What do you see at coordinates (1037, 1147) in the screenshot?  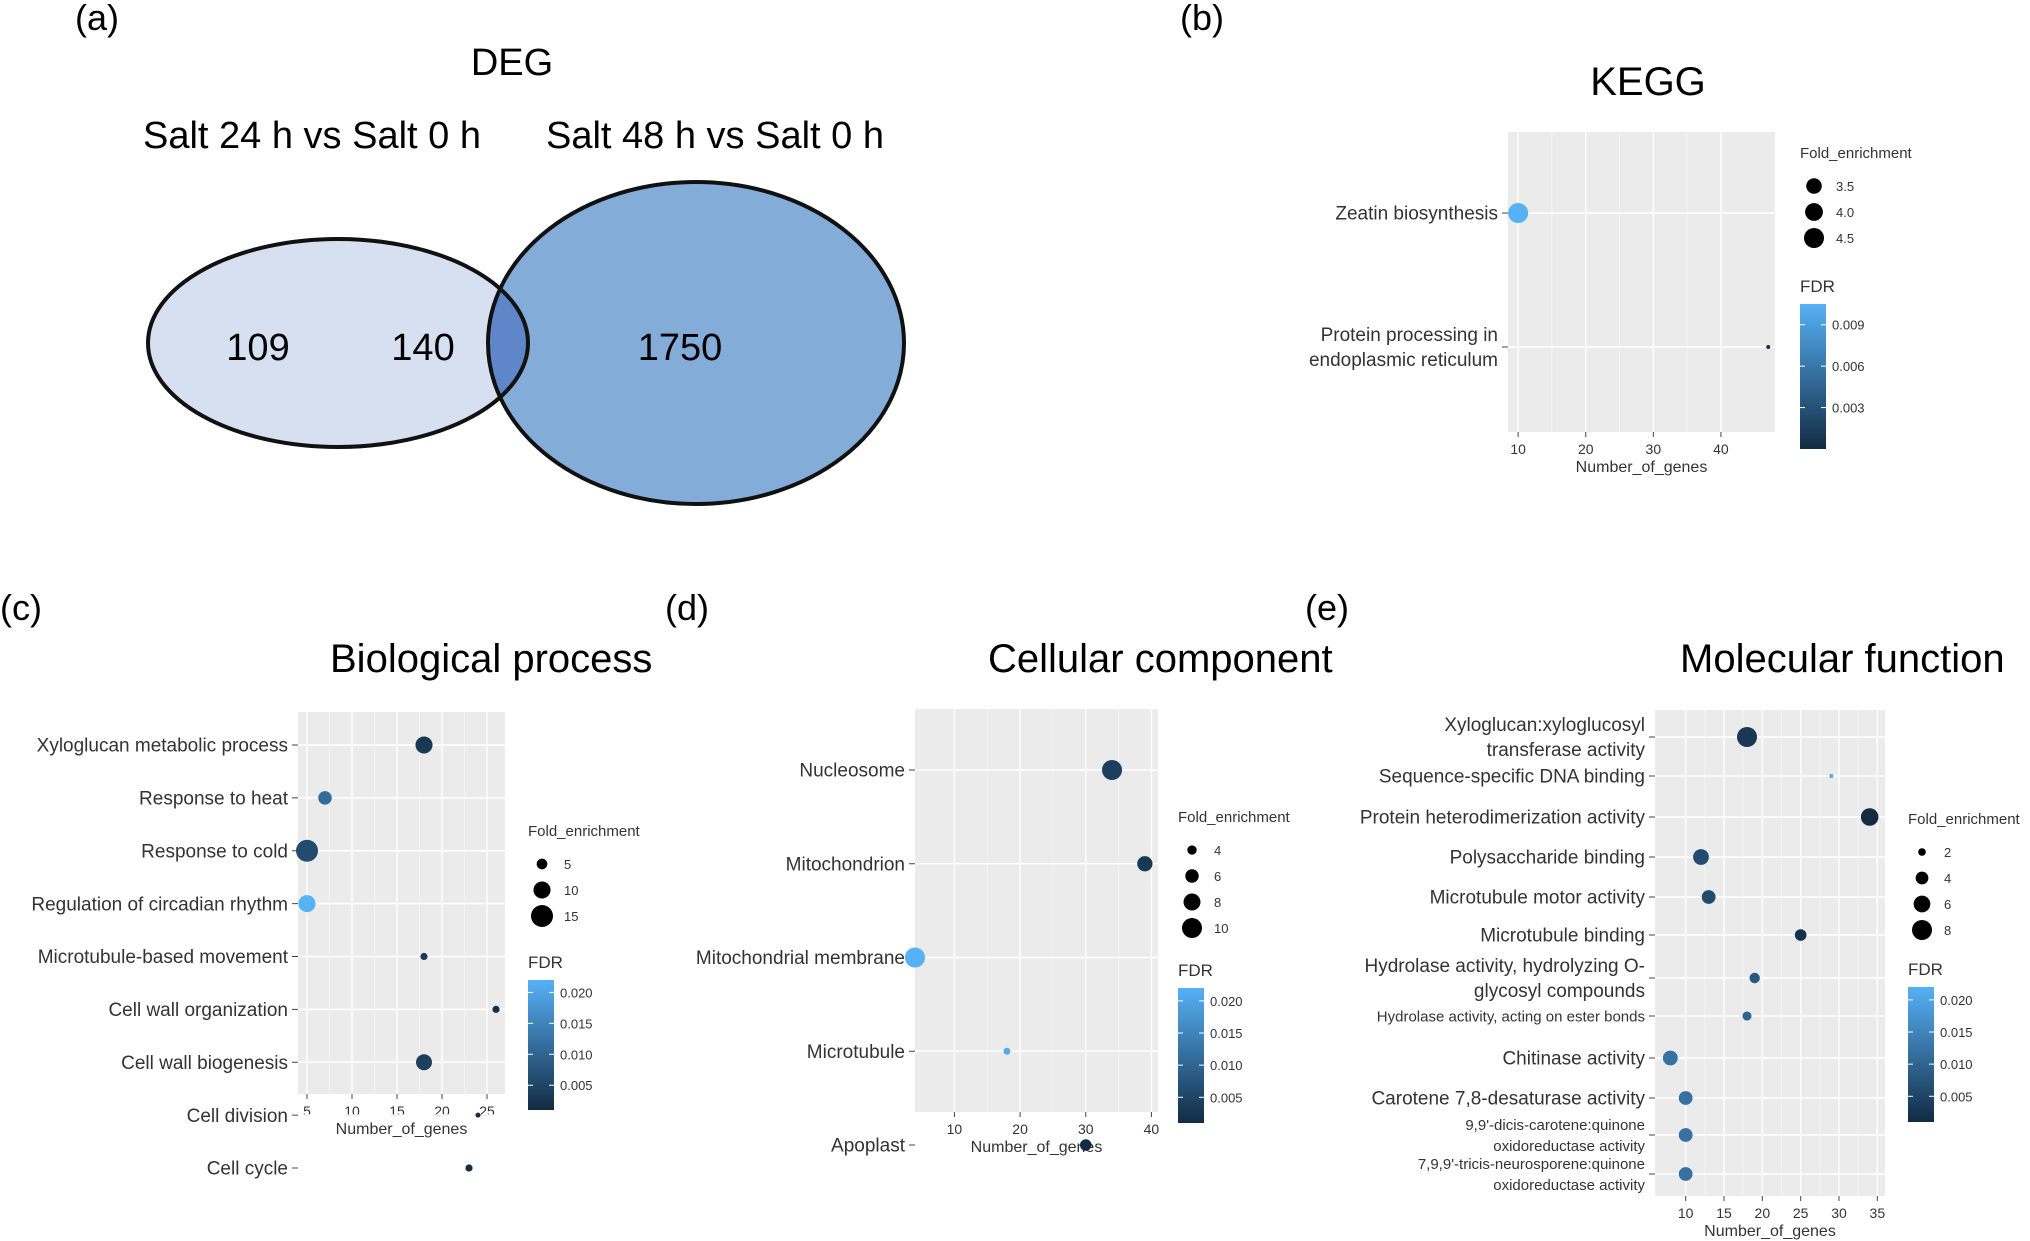 I see `cc-x-axis-label: Number_of_genes` at bounding box center [1037, 1147].